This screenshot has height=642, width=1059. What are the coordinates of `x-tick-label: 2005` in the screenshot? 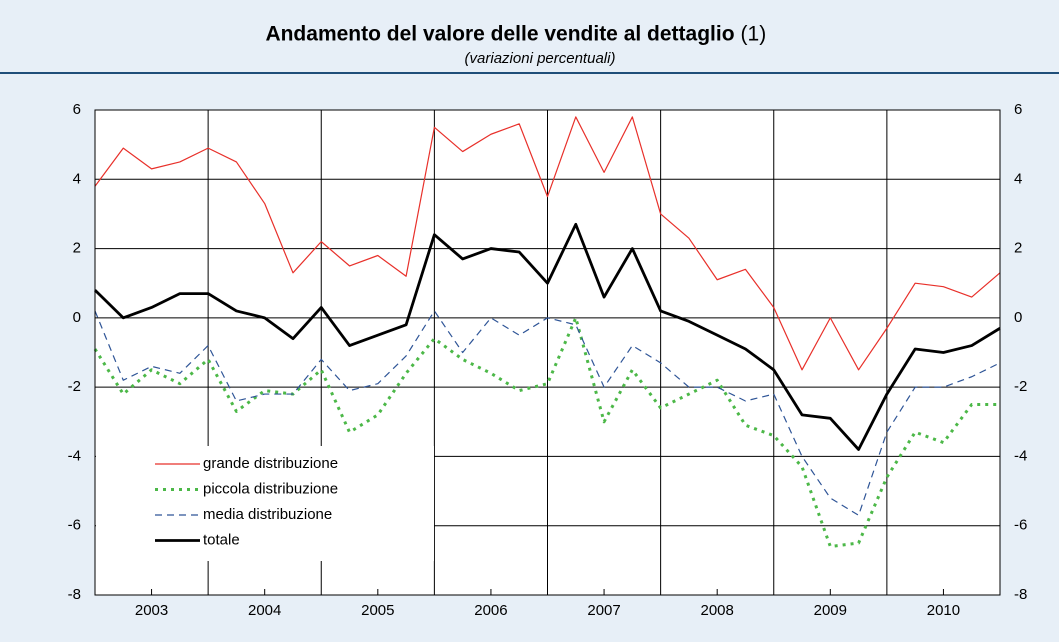 It's located at (377, 610).